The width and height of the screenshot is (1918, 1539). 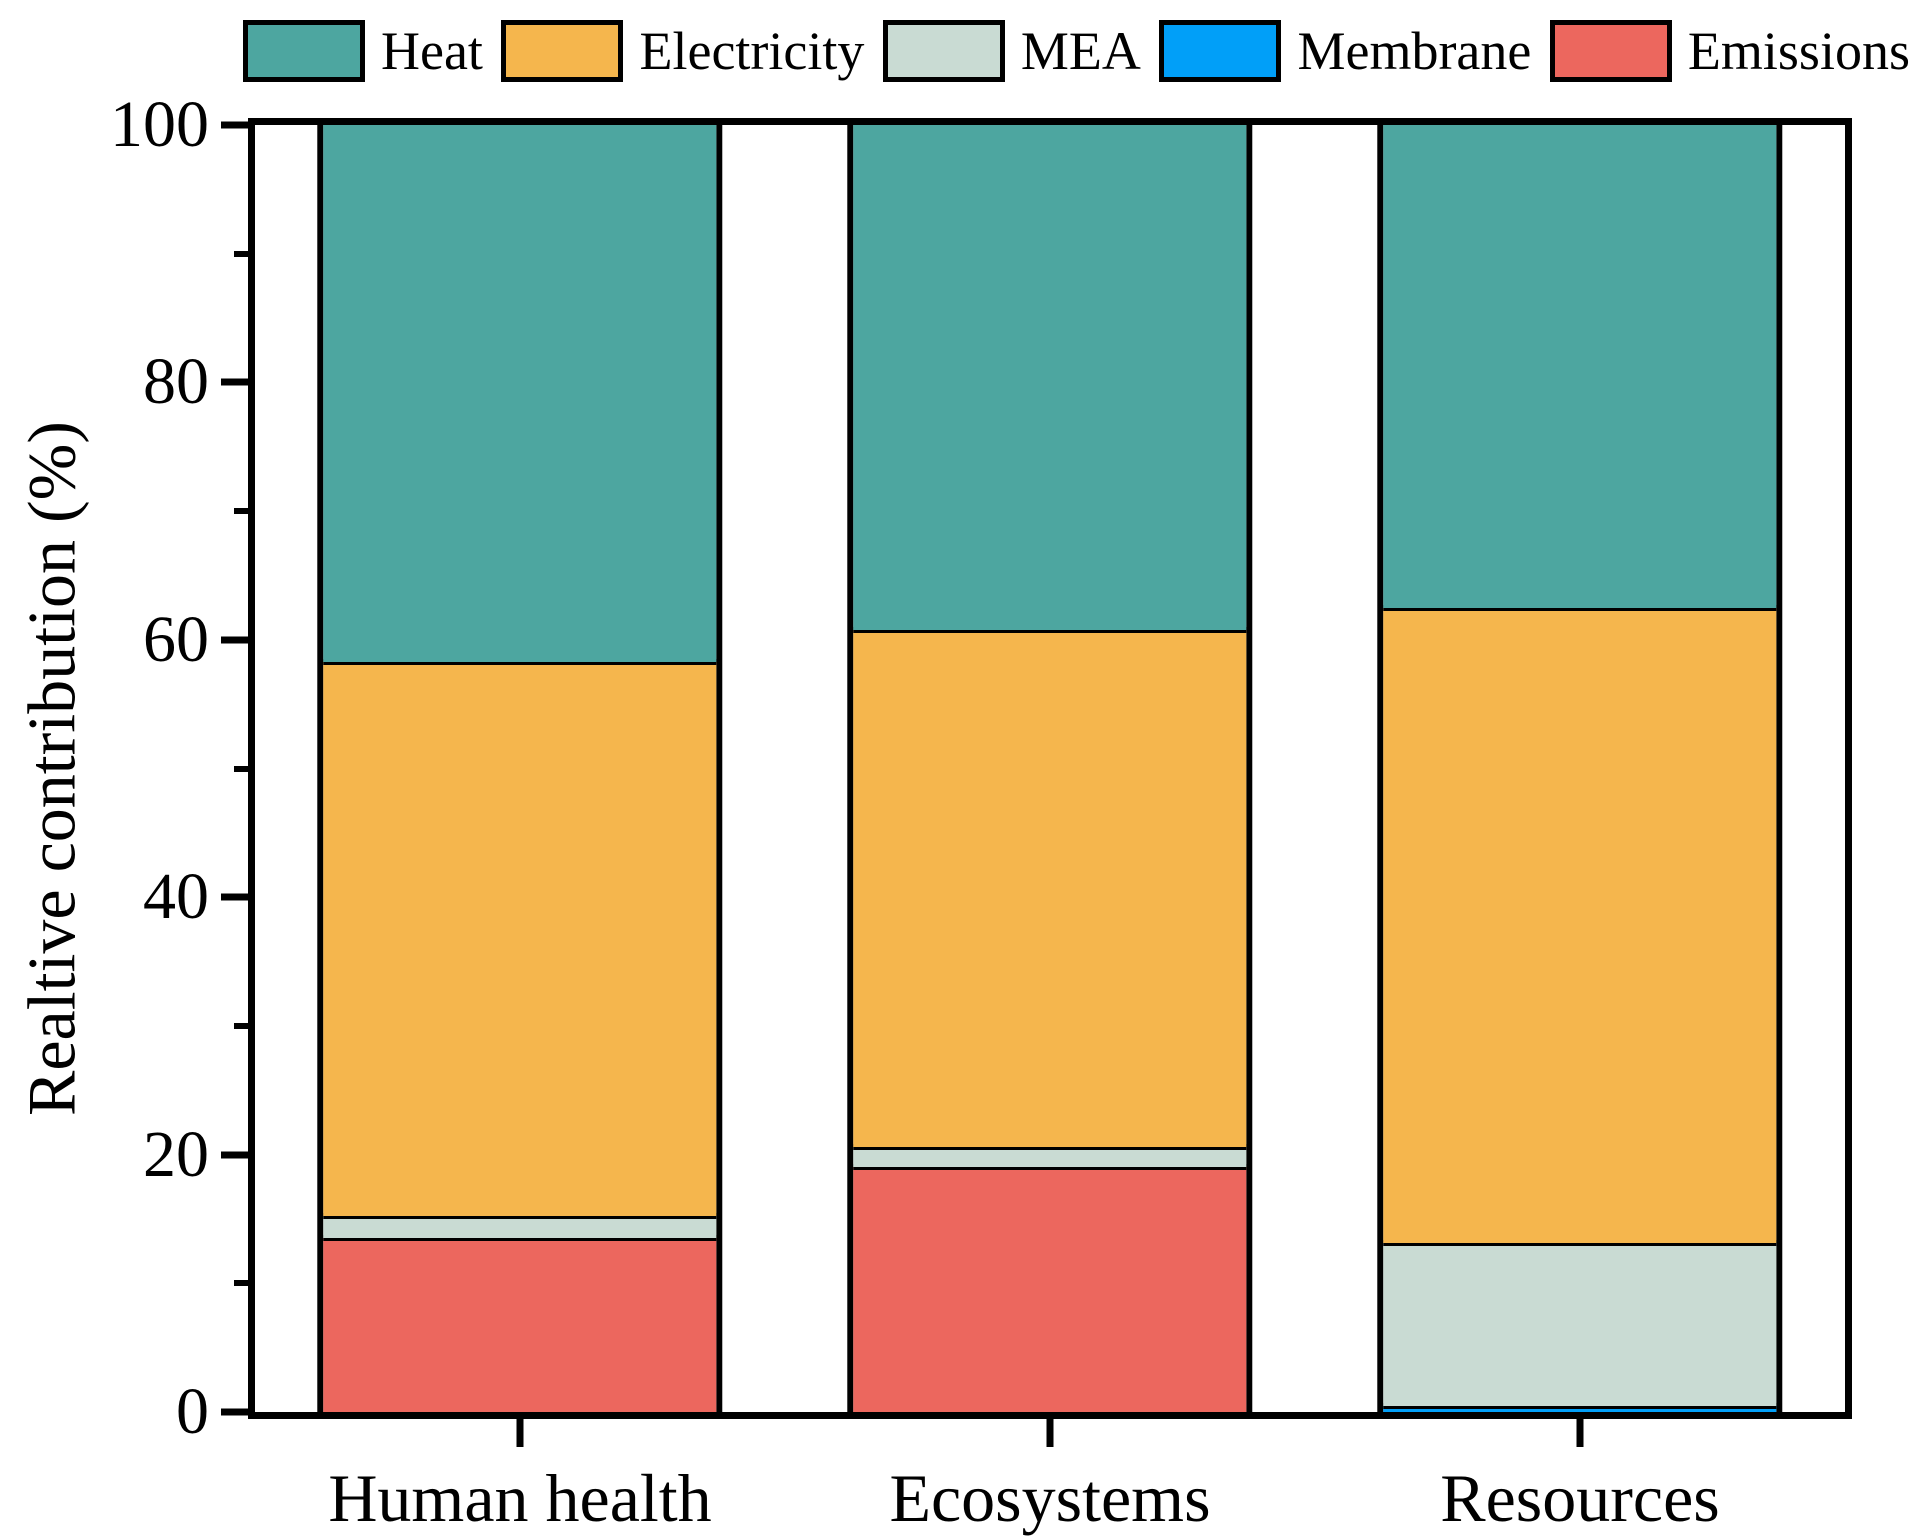 I want to click on legend-swatch-electricity, so click(x=562, y=51).